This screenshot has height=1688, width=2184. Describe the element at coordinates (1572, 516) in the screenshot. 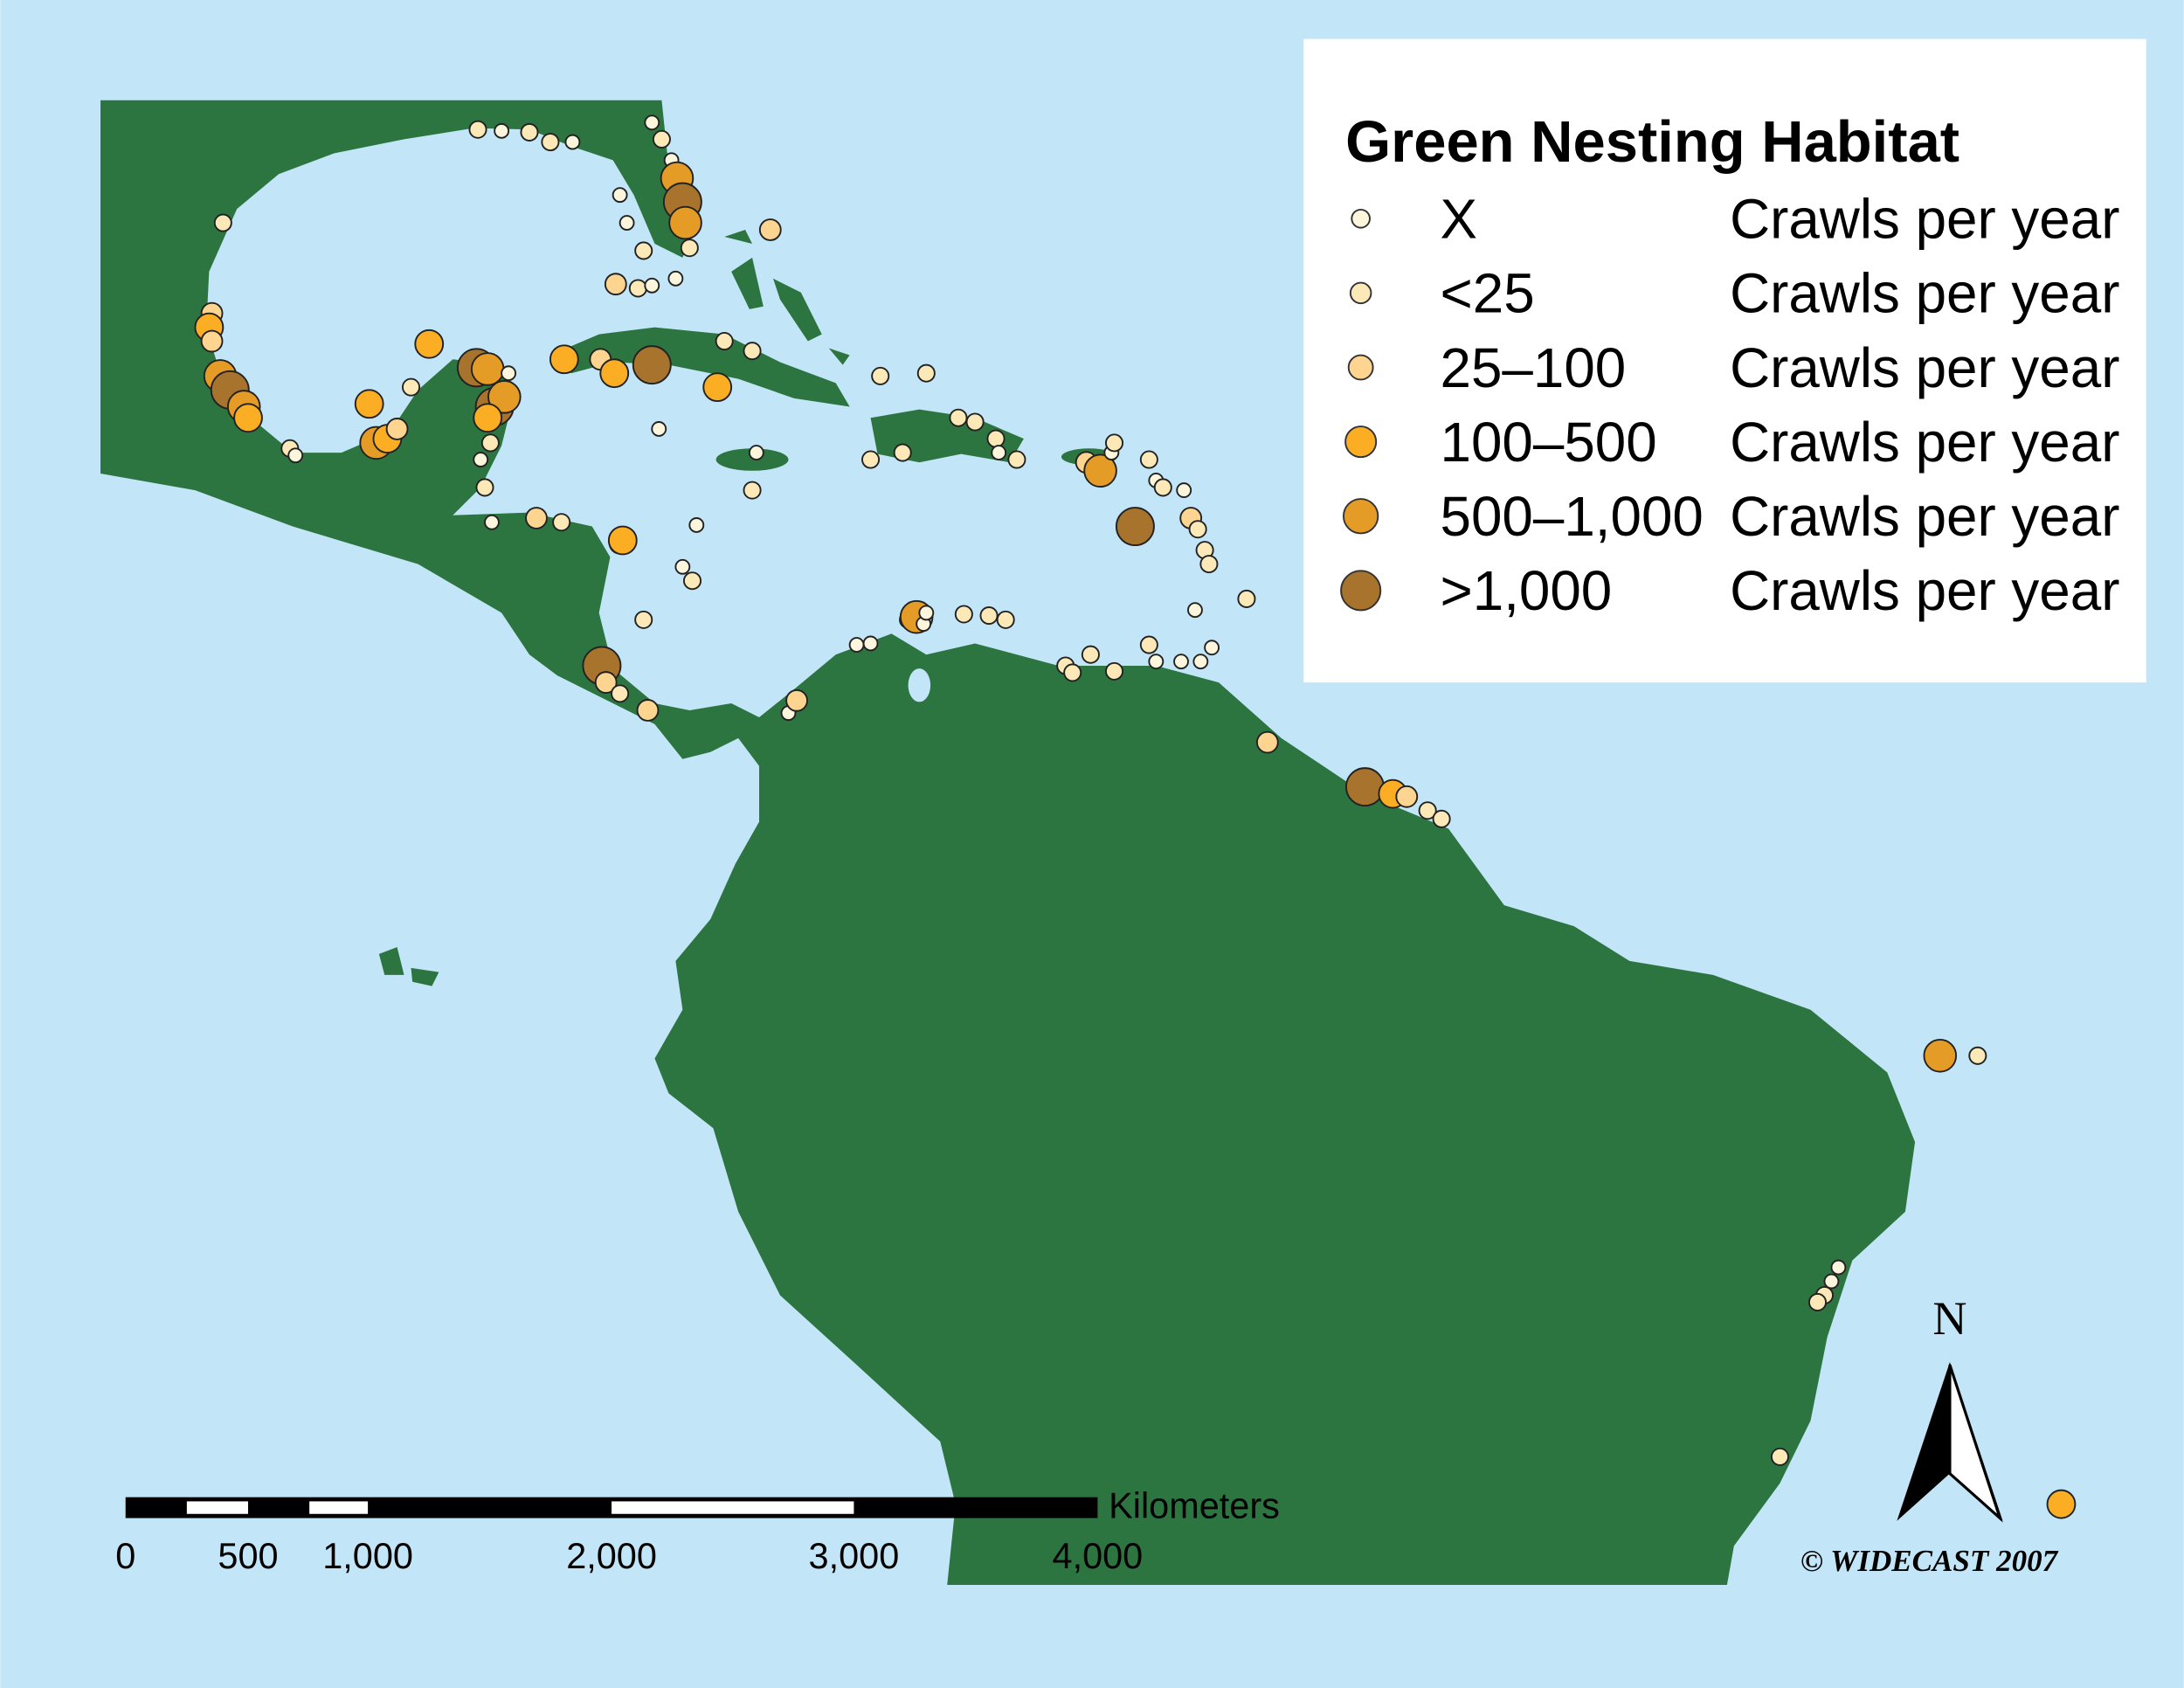

I see `legend-label: 500–1,000` at that location.